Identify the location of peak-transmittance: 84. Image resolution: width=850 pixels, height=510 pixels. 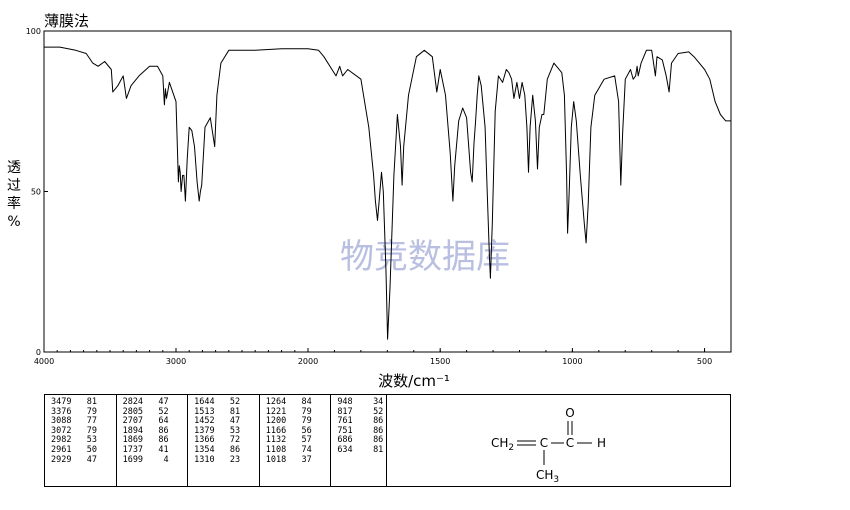
(306, 402).